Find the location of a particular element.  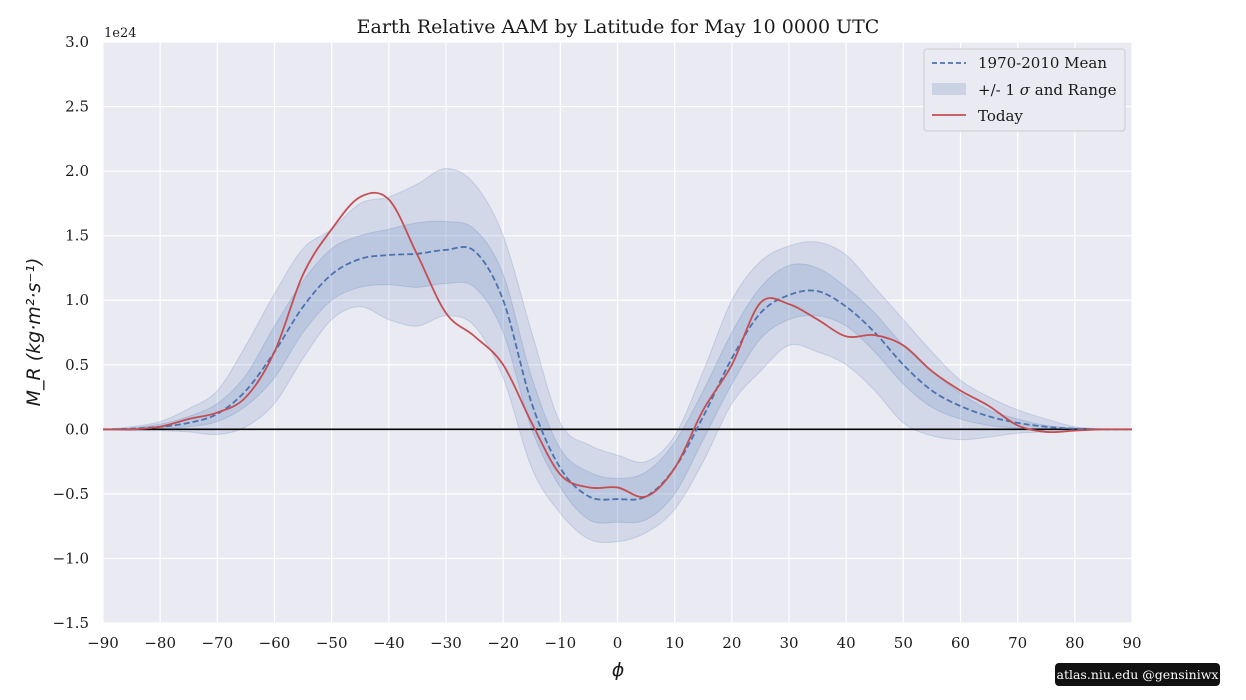

y-axis-label: M_R (kg·m²·s⁻¹) is located at coordinates (34, 332).